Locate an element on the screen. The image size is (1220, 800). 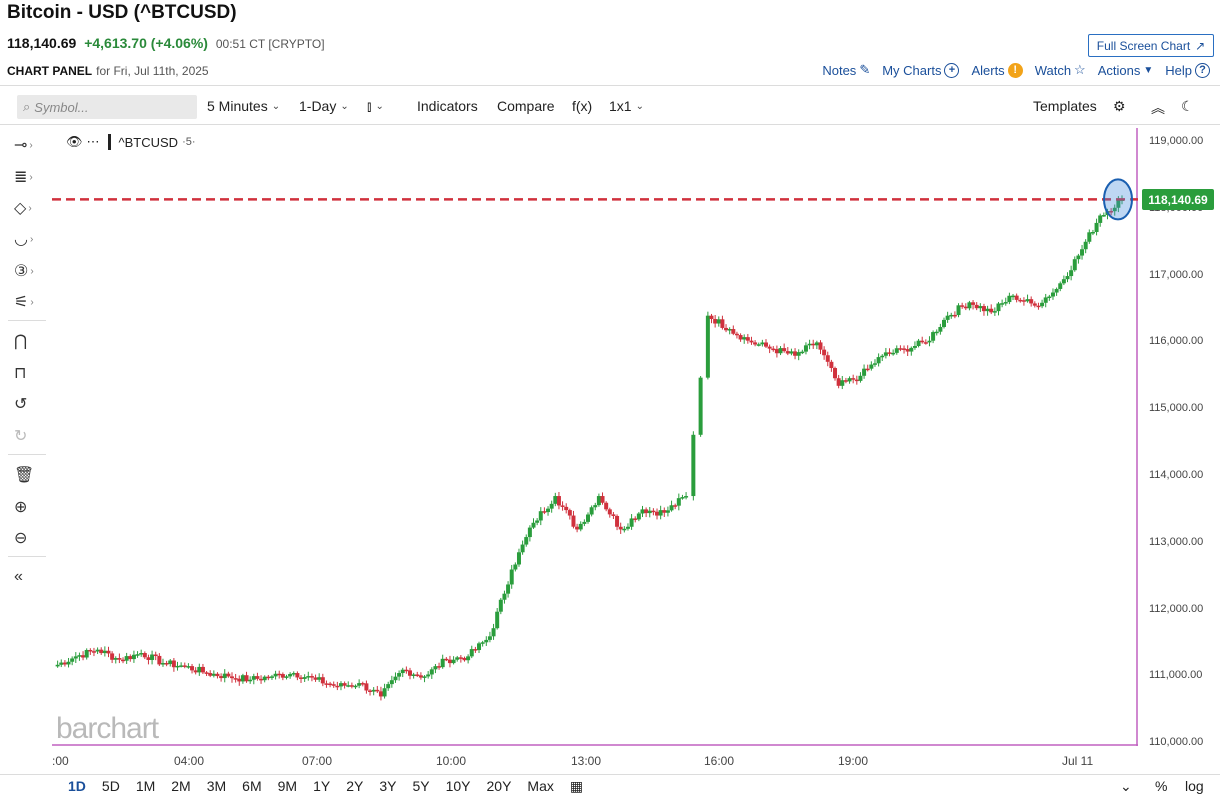
range-button-3y: 3Y is located at coordinates (388, 786).